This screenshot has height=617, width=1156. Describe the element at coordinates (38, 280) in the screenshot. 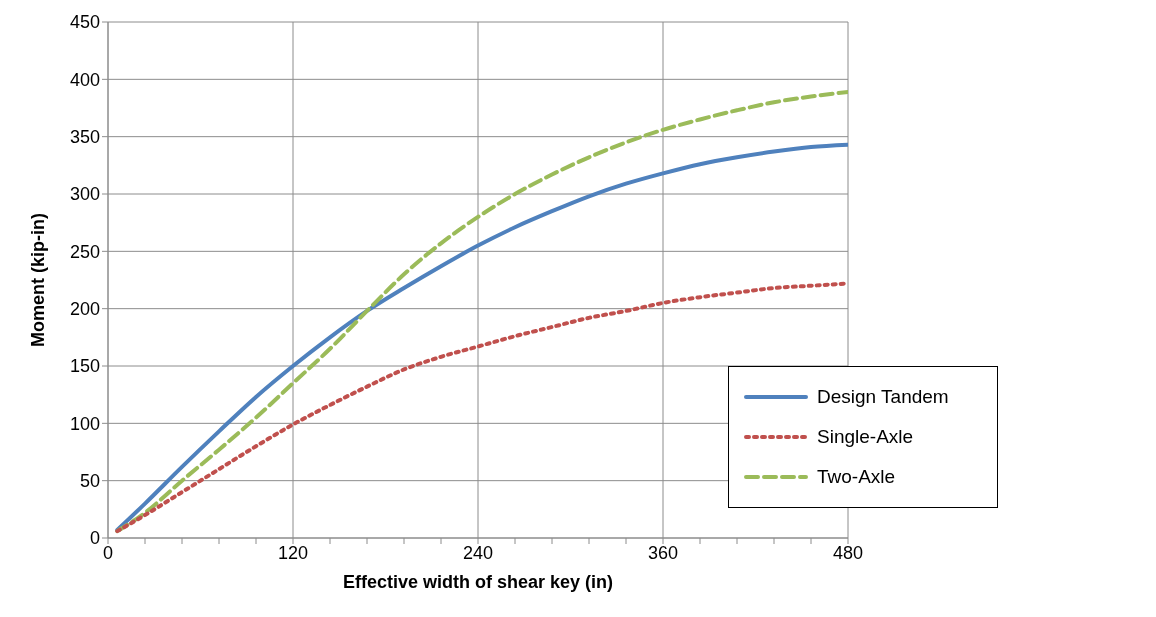

I see `y-axis-title: Moment (kip-in)` at that location.